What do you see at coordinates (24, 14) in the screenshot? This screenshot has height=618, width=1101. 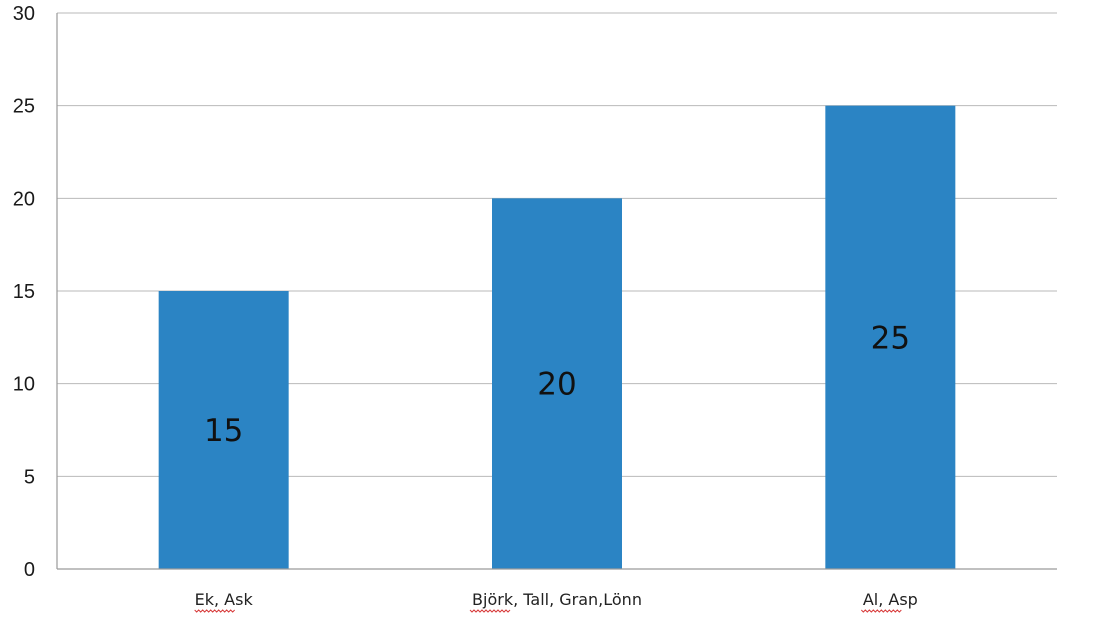 I see `y-tick-label: 30` at bounding box center [24, 14].